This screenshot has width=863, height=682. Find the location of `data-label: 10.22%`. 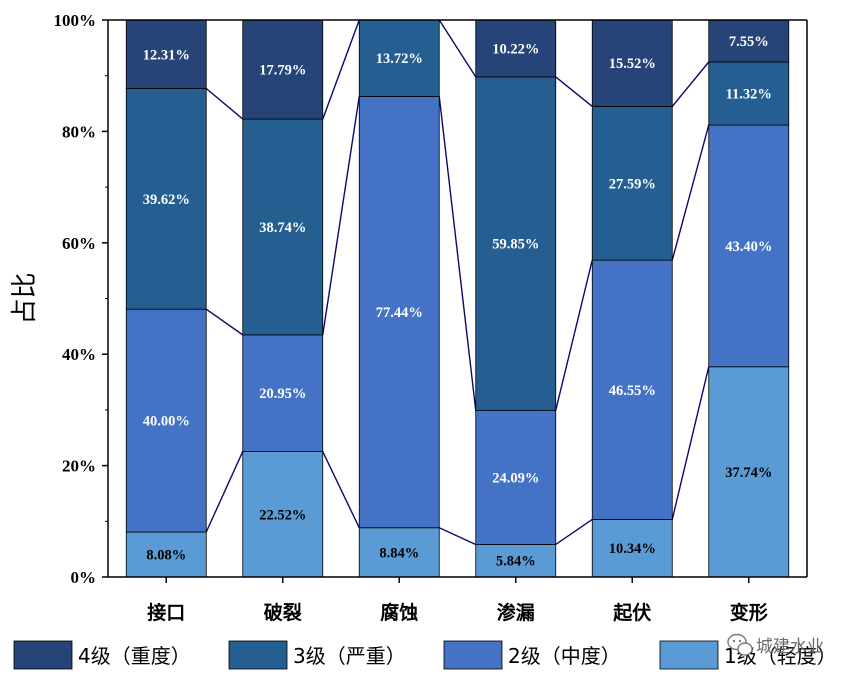

data-label: 10.22% is located at coordinates (515, 49).